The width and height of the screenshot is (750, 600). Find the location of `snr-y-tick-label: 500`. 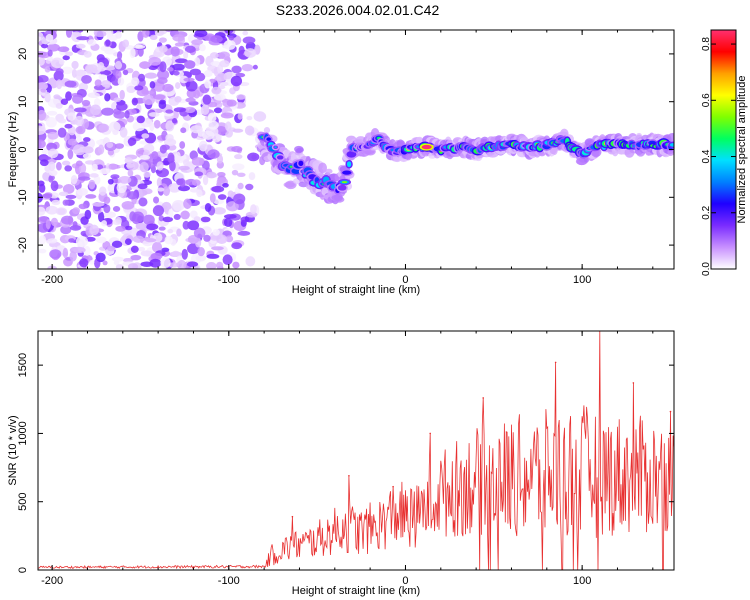

snr-y-tick-label: 500 is located at coordinates (23, 502).